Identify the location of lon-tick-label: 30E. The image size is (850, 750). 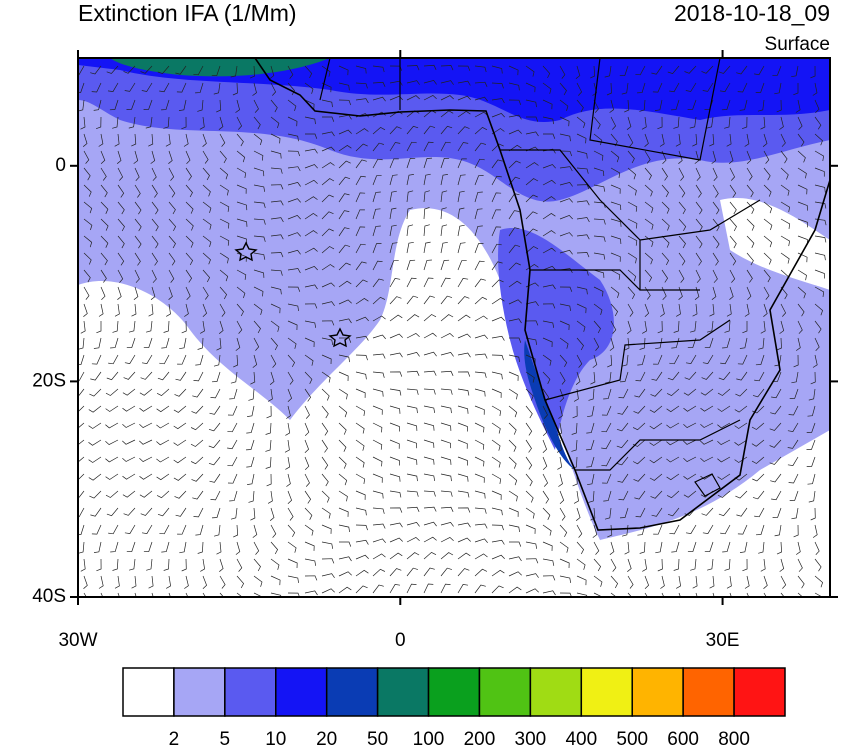
(723, 640).